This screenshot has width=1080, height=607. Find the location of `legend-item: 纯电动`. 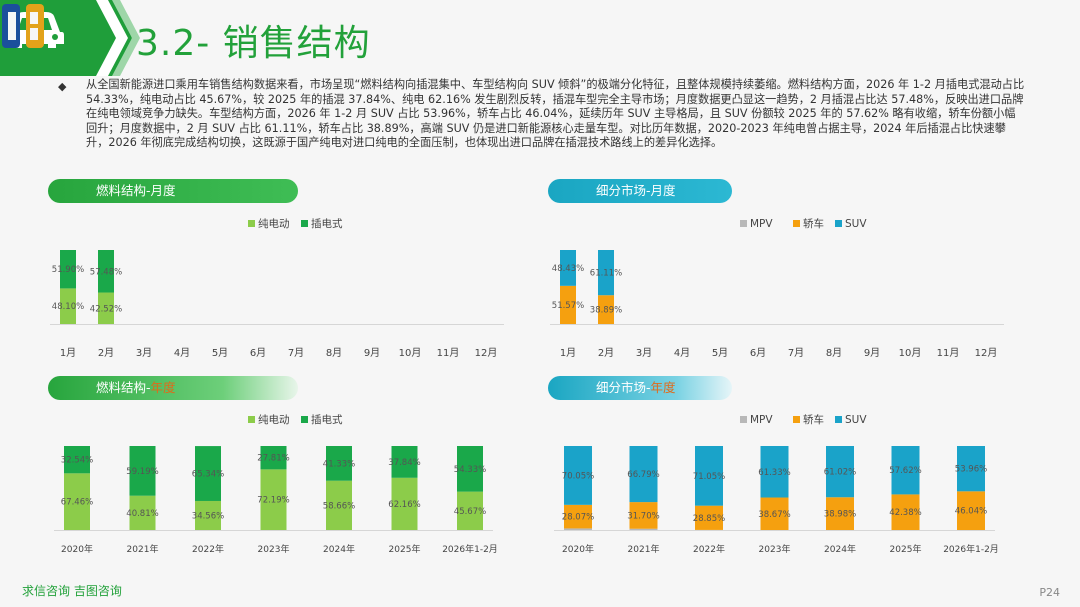

legend-item: 纯电动 is located at coordinates (269, 419).